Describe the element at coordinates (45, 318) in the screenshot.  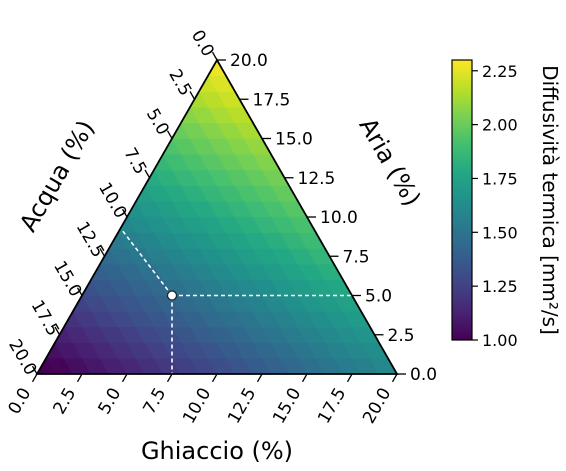
I see `left-tick-label: 17.5` at that location.